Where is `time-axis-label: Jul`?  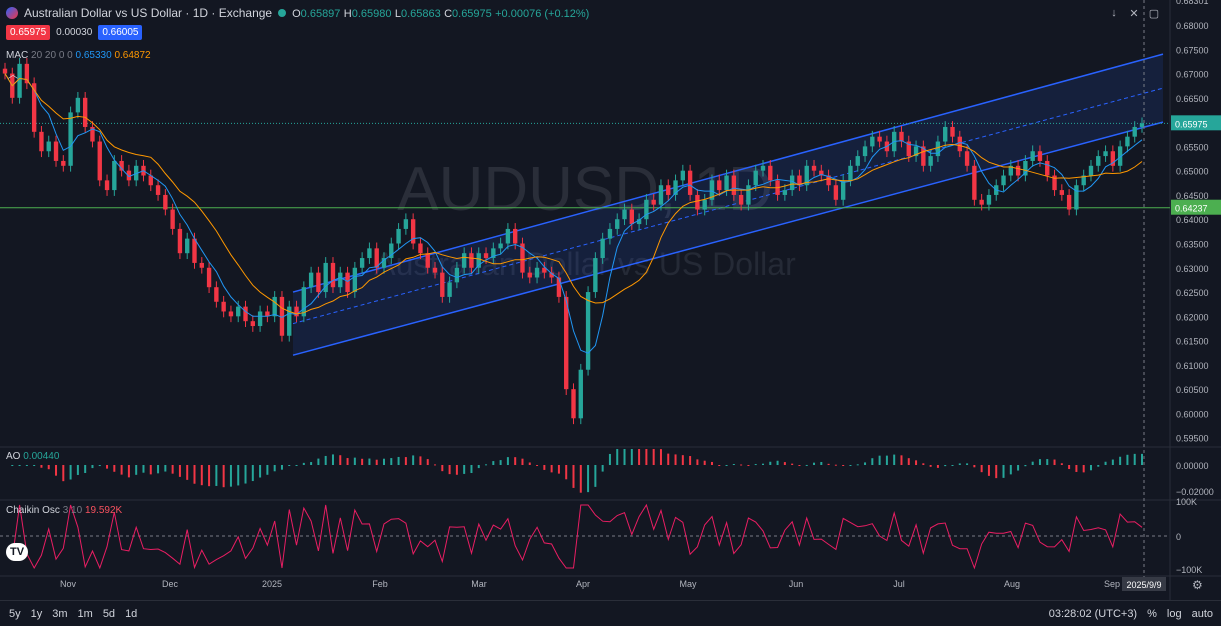 time-axis-label: Jul is located at coordinates (899, 584).